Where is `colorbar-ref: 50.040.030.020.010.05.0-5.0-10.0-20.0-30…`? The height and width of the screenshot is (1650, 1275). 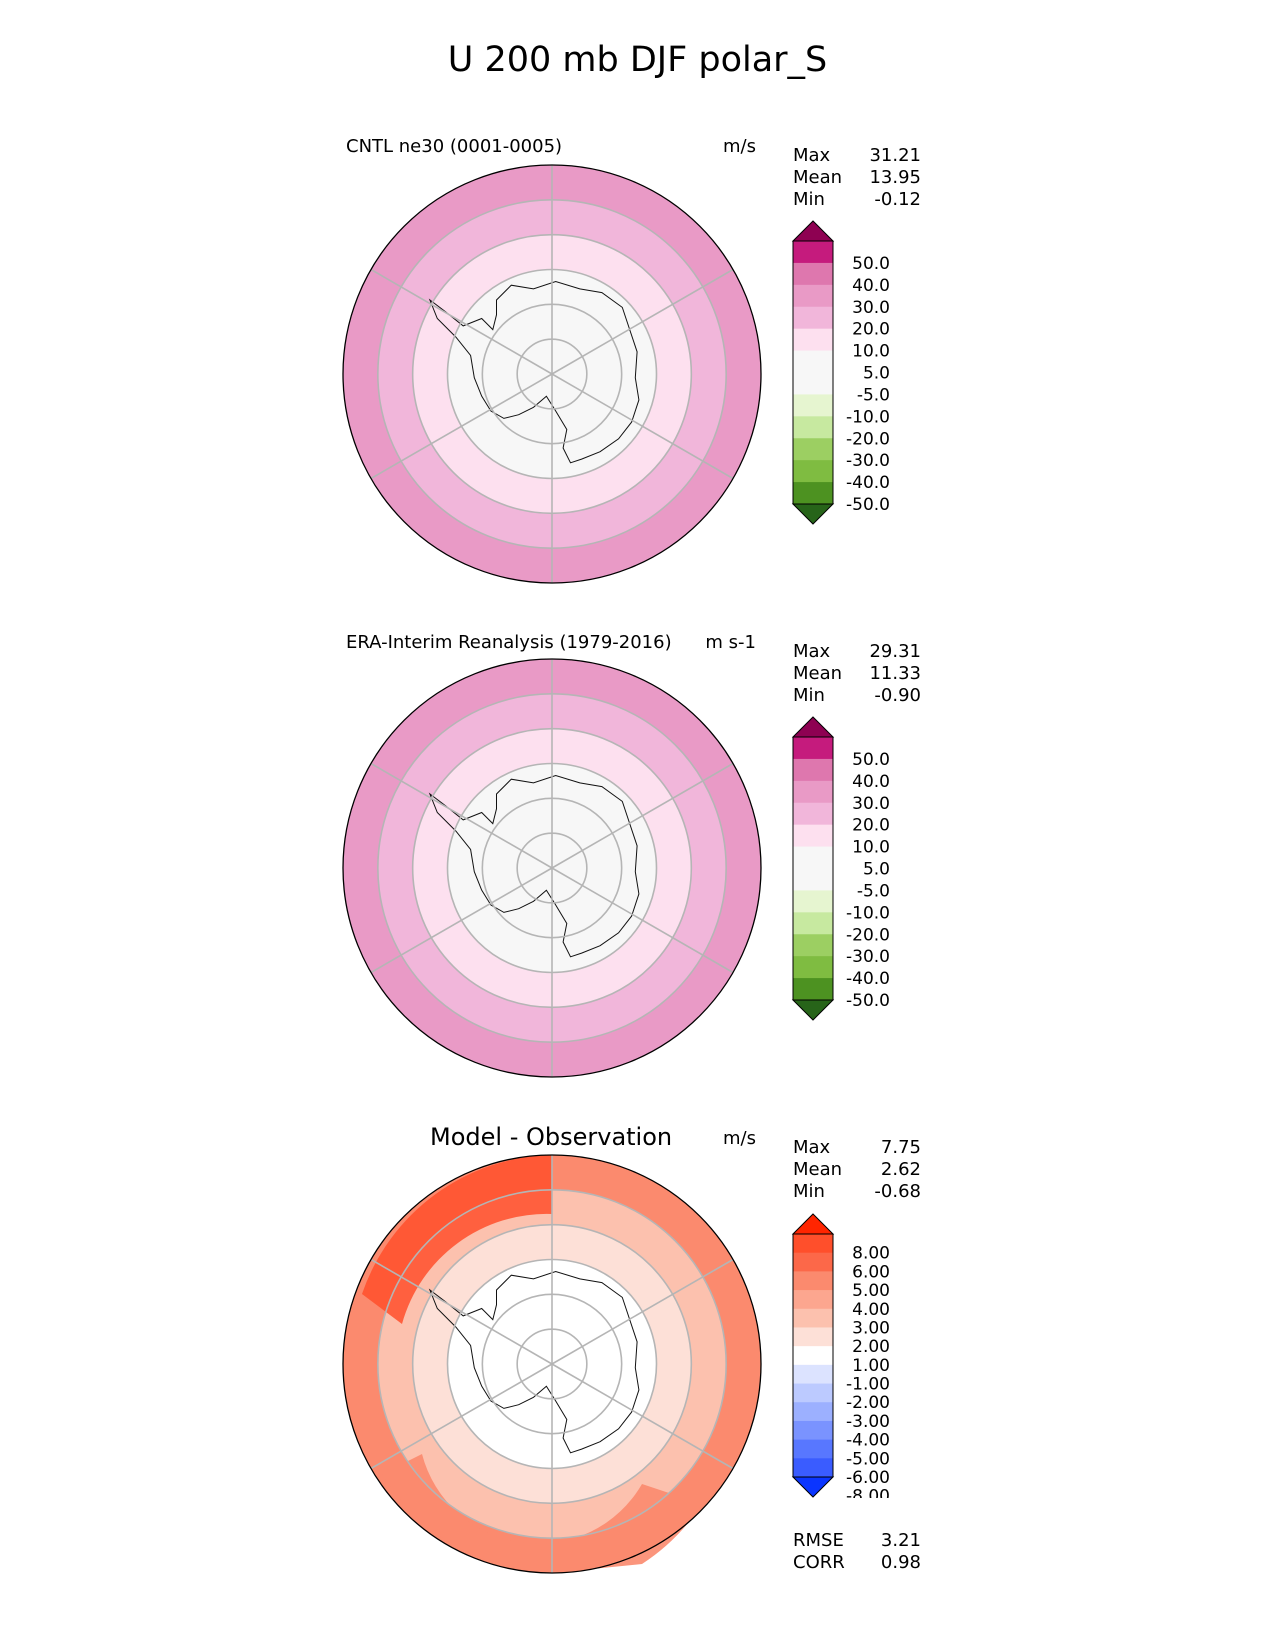 colorbar-ref: 50.040.030.020.010.05.0-5.0-10.0-20.0-30… is located at coordinates (840, 868).